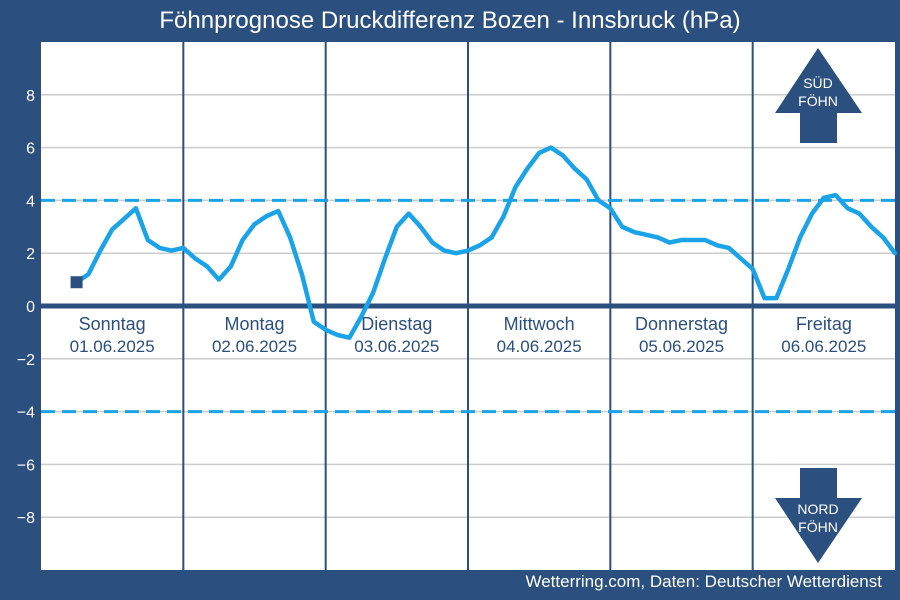 This screenshot has height=600, width=900. What do you see at coordinates (30, 307) in the screenshot?
I see `y-tick-label: 0` at bounding box center [30, 307].